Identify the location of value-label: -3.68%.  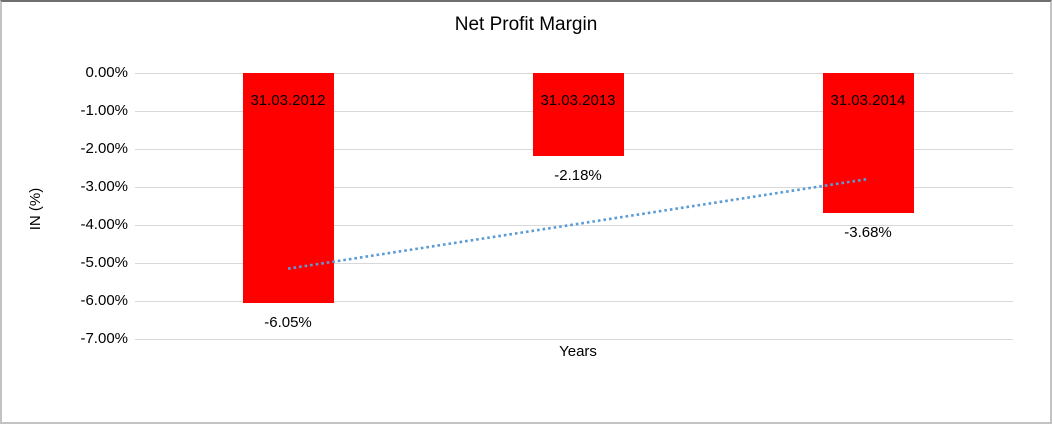
(868, 232).